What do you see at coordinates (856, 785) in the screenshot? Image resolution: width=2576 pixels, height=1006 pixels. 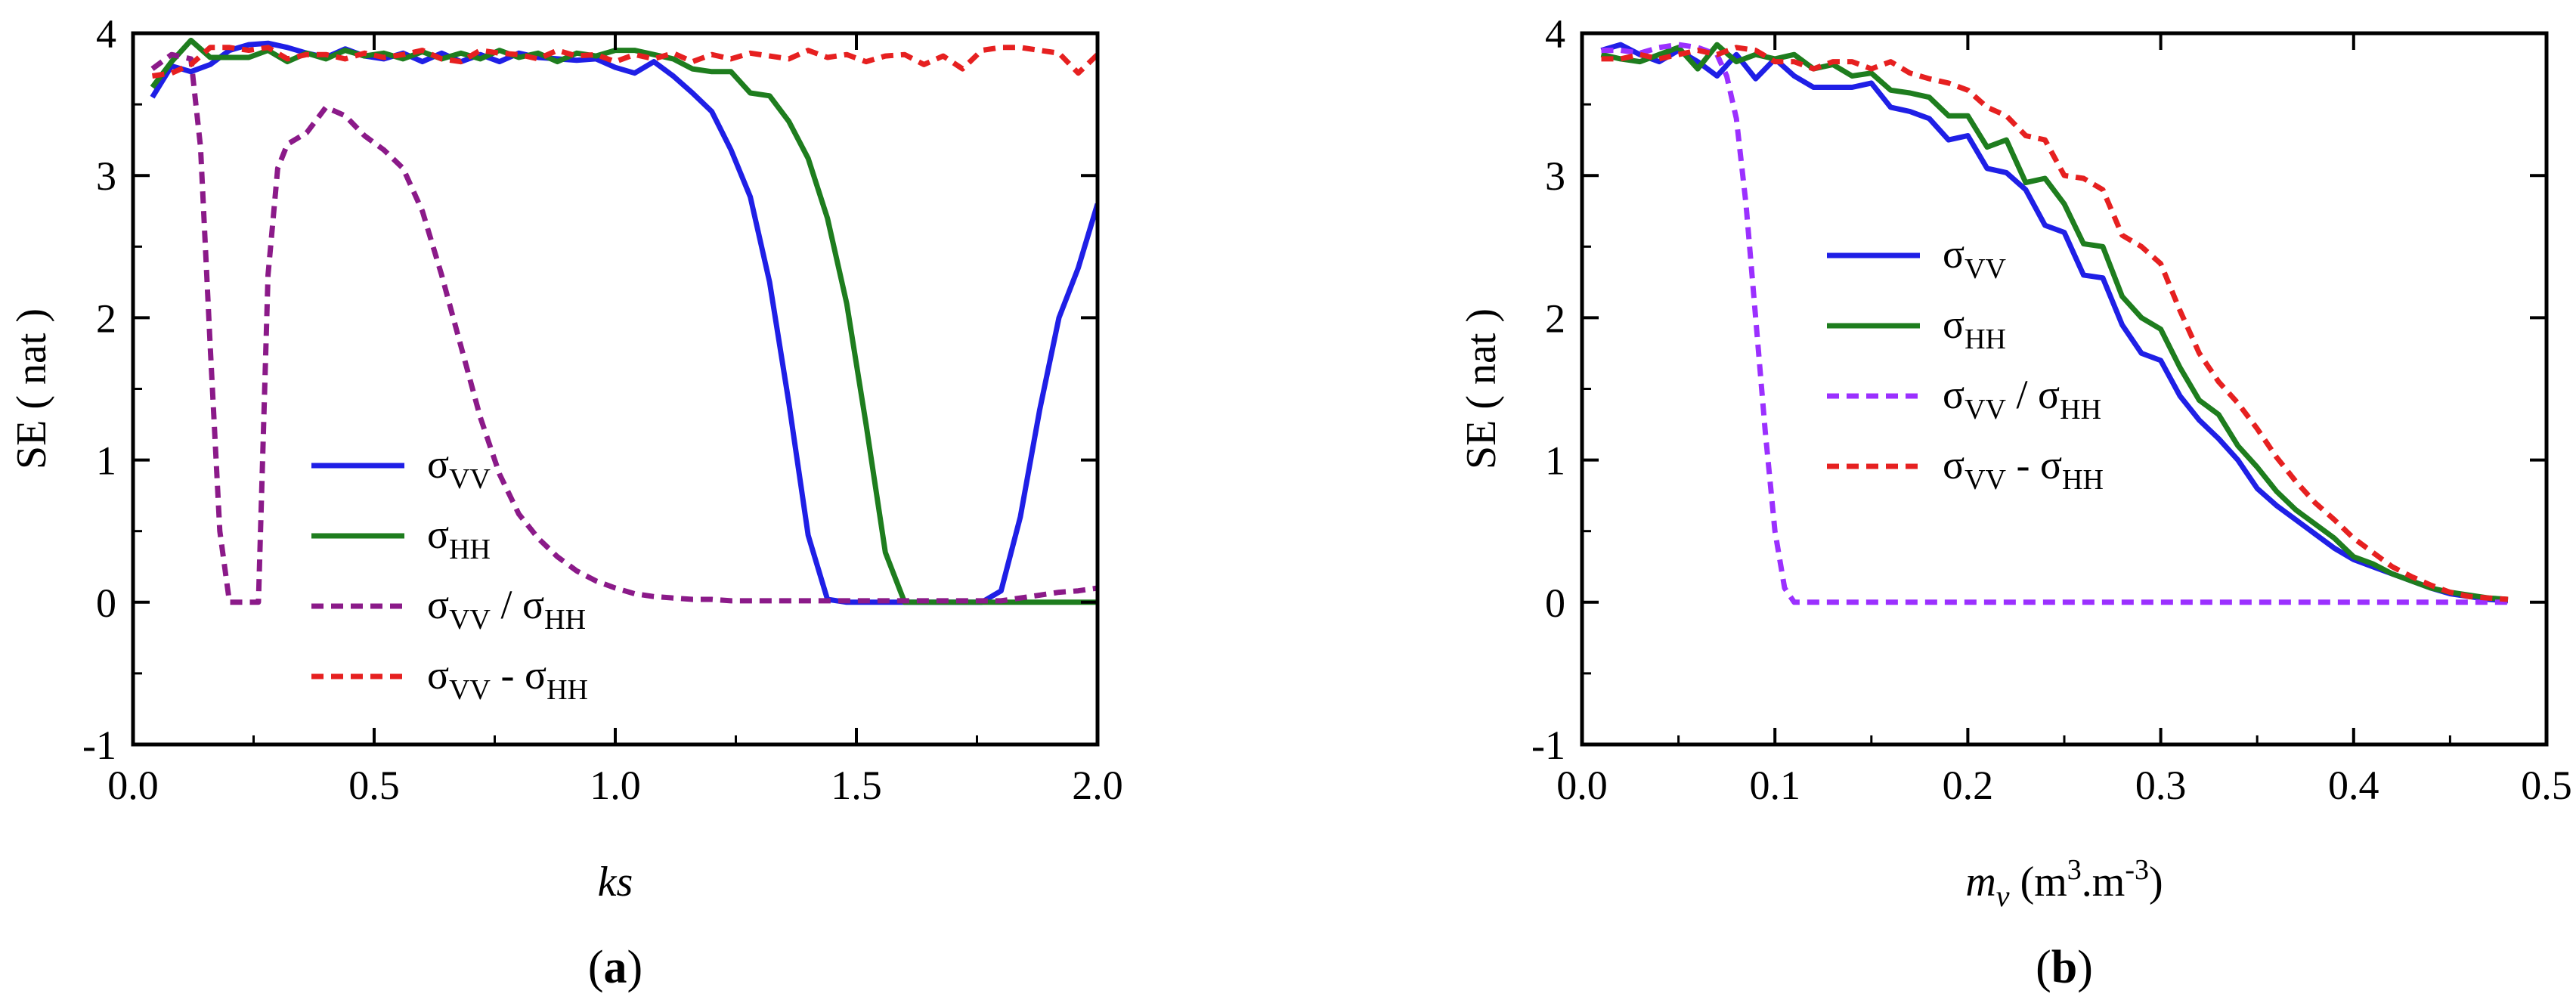 I see `x-tick-label: 1.5` at bounding box center [856, 785].